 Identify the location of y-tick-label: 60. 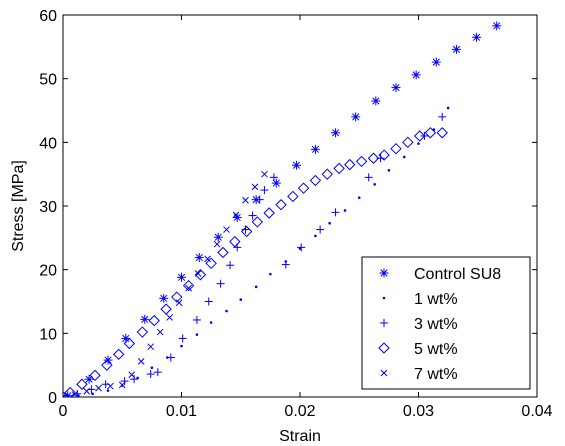
(48, 16).